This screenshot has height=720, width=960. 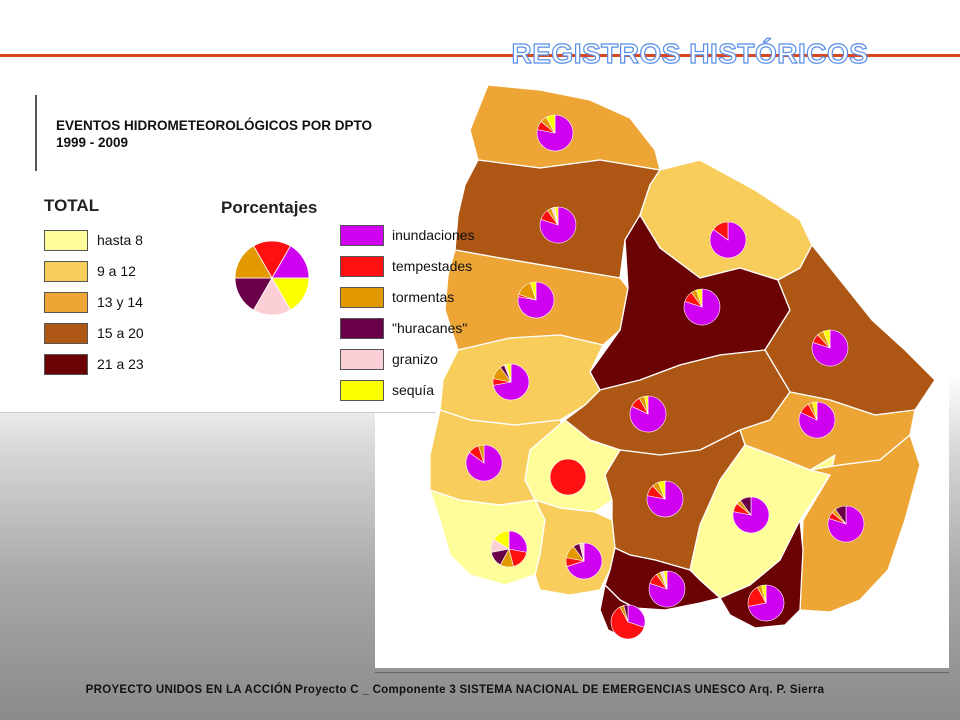 I want to click on legend-category-label: inundaciones, so click(x=433, y=235).